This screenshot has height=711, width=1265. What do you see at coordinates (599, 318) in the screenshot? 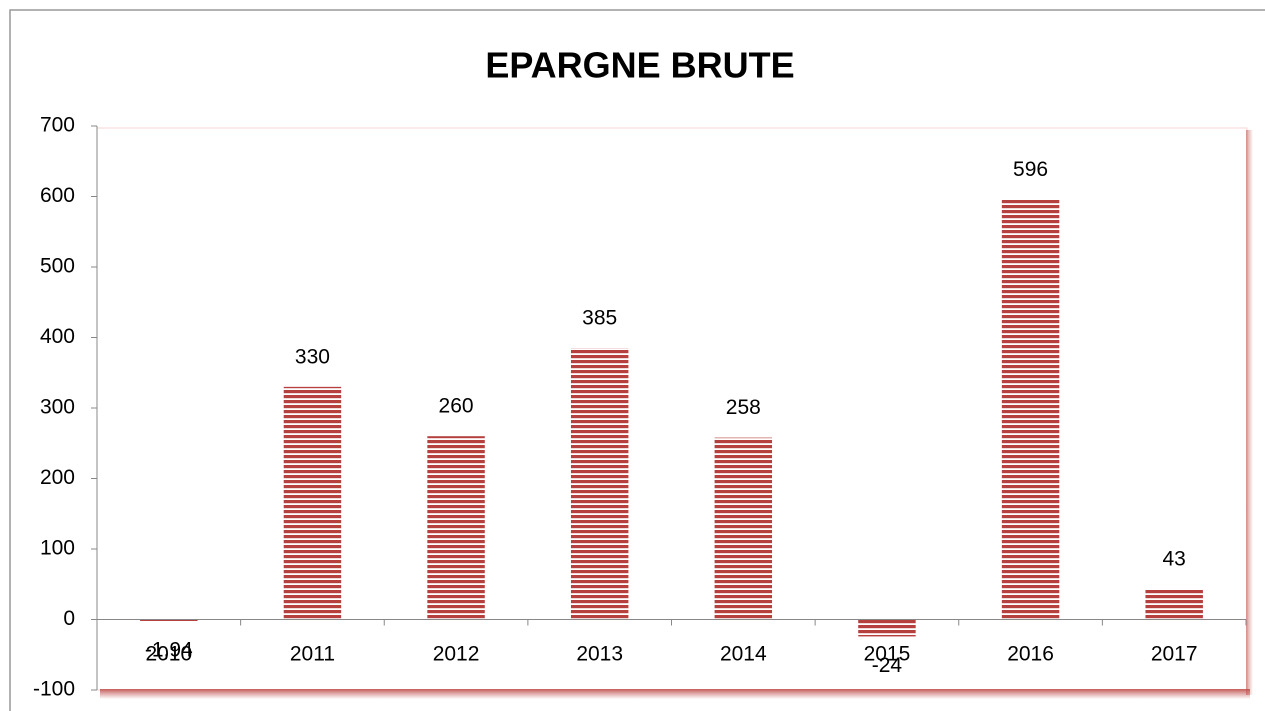
I see `data-label: 385` at bounding box center [599, 318].